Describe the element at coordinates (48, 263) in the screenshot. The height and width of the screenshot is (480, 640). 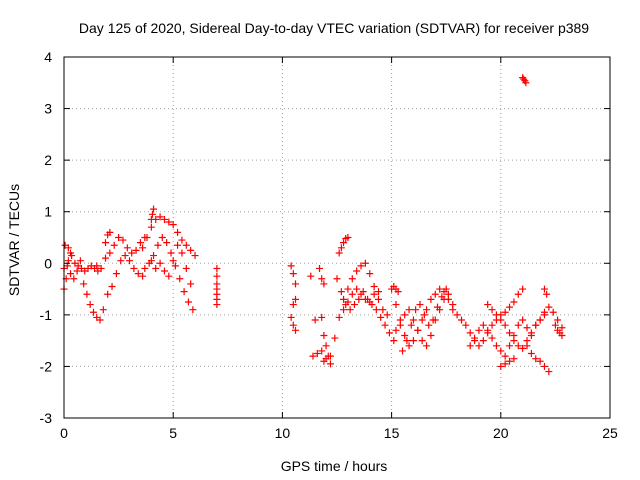
I see `y-tick-label: 0` at that location.